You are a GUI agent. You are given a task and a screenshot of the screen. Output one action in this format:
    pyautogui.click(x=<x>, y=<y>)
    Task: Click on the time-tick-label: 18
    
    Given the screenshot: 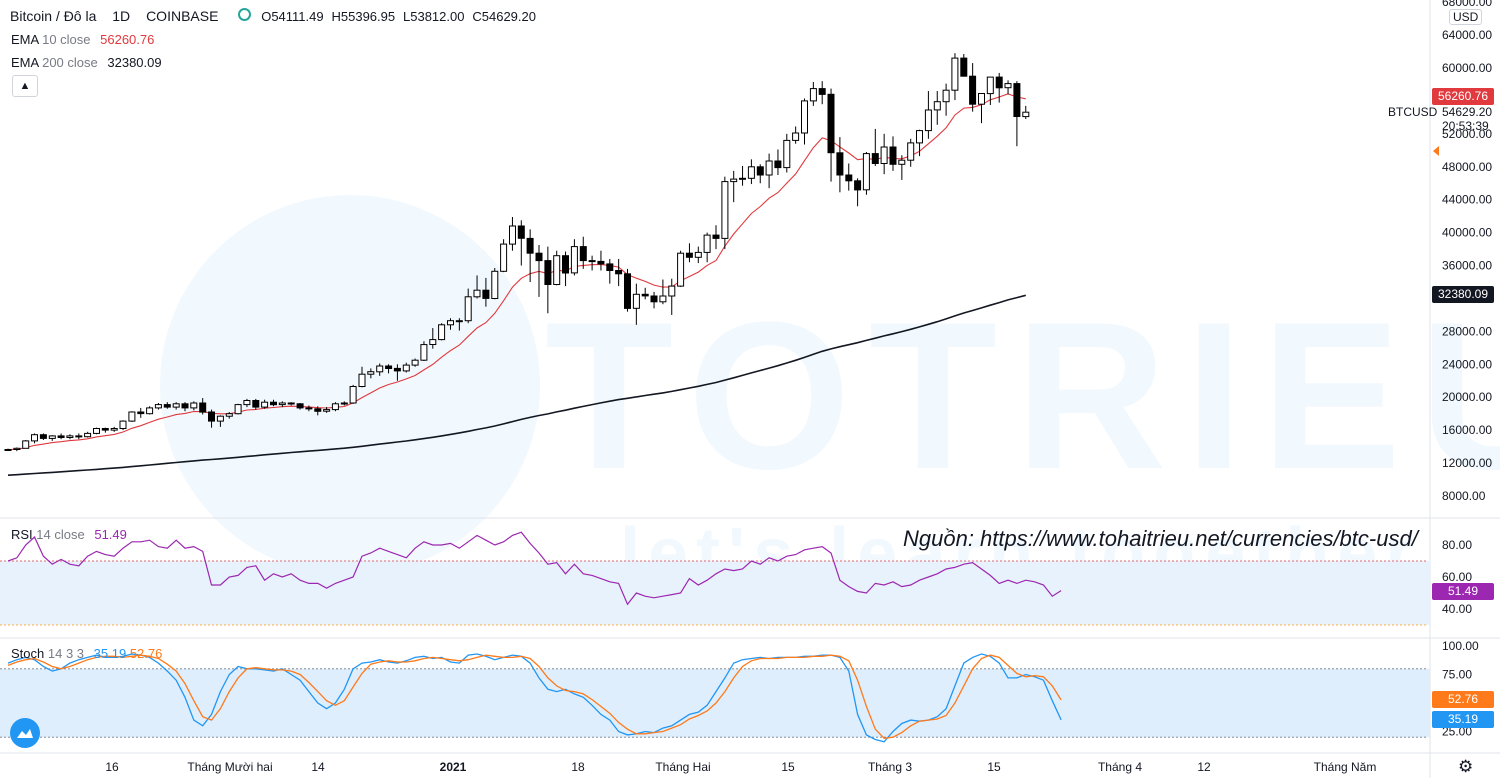 What is the action you would take?
    pyautogui.click(x=578, y=767)
    